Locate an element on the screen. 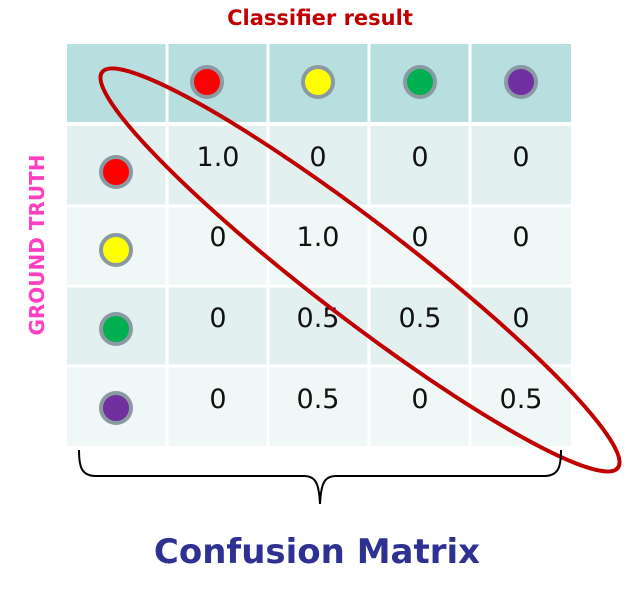  matrix-row-purple is located at coordinates (319, 406).